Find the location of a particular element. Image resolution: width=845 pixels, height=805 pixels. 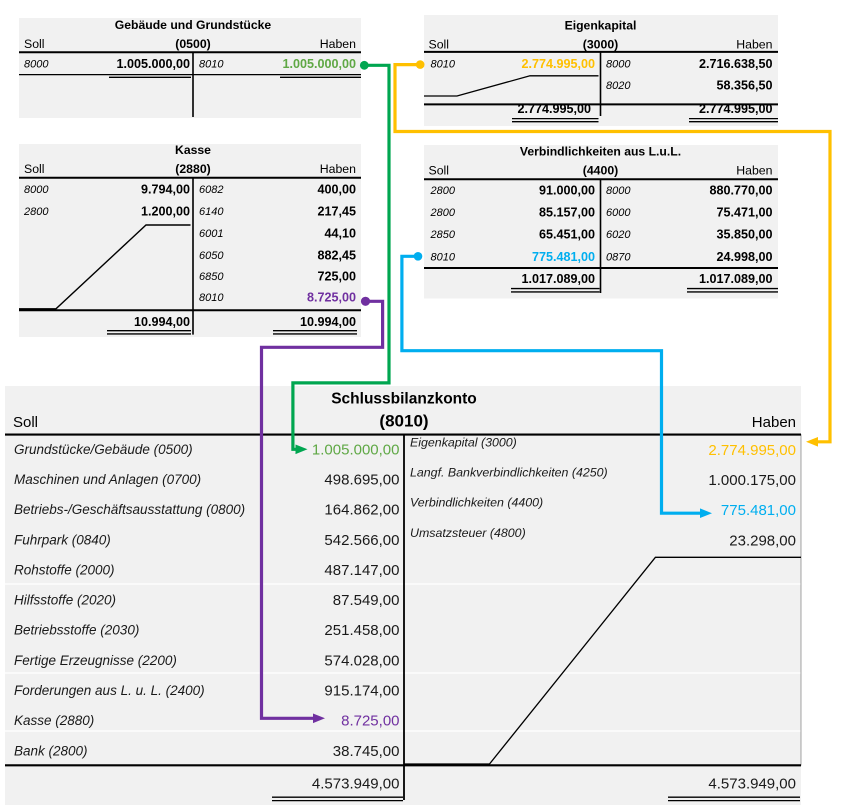

svg-text: 2.716.638,50 is located at coordinates (736, 64).